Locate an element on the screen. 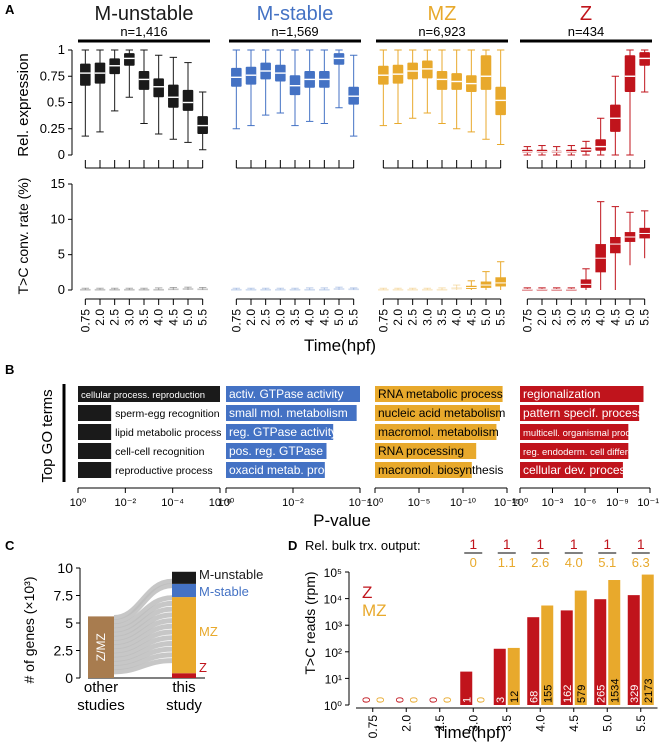  ratio-denominator: 5.1 is located at coordinates (607, 562).